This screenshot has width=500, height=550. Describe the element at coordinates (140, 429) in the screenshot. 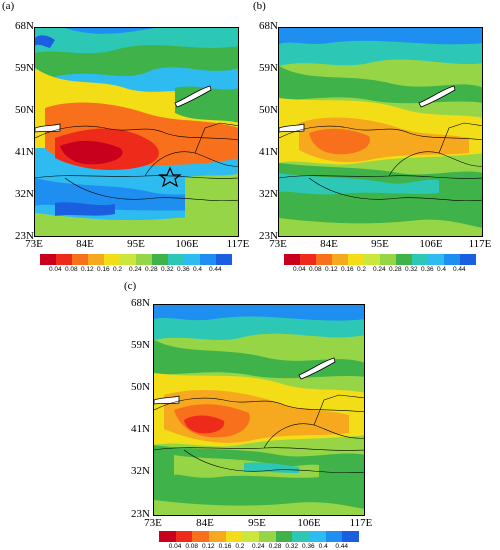

I see `lat-label-c-41: 41N` at that location.